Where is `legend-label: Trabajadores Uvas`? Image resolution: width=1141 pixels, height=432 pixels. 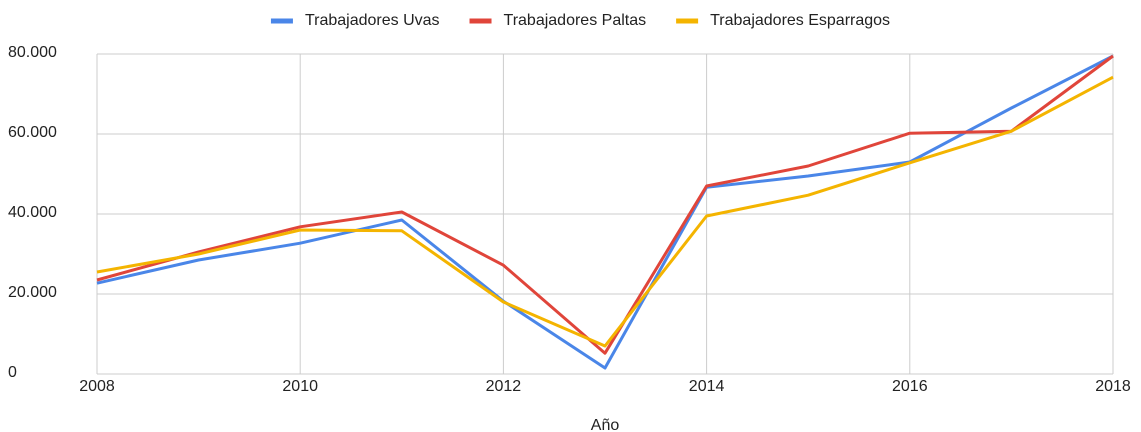
legend-label: Trabajadores Uvas is located at coordinates (372, 20).